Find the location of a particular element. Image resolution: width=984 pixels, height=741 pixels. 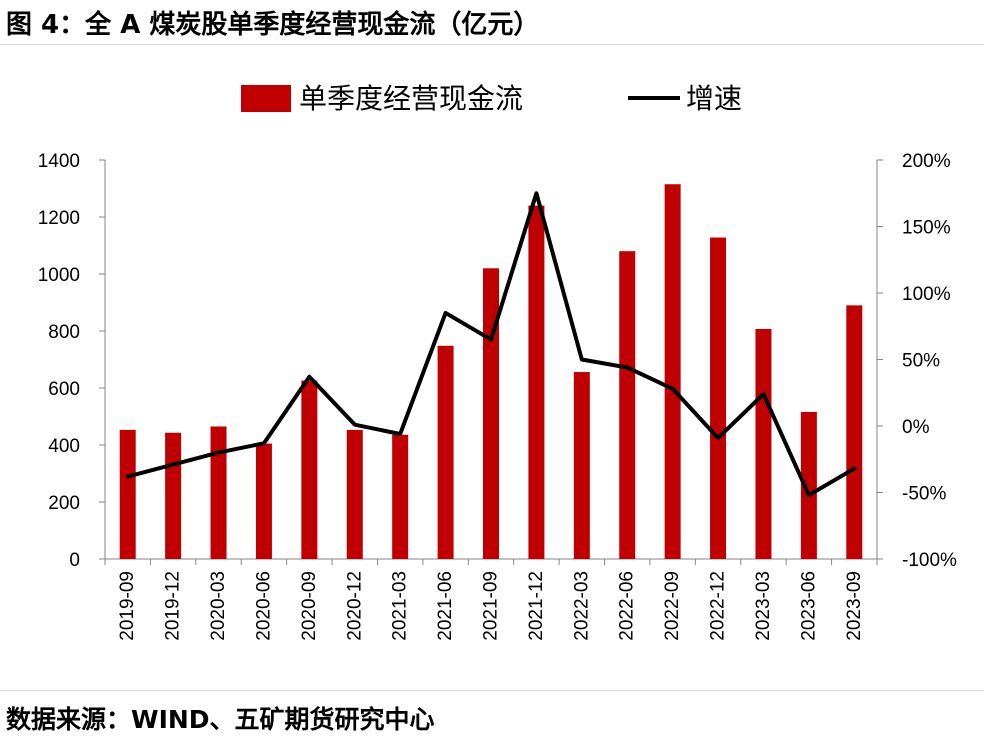

right-tick-label: 50% is located at coordinates (921, 361).